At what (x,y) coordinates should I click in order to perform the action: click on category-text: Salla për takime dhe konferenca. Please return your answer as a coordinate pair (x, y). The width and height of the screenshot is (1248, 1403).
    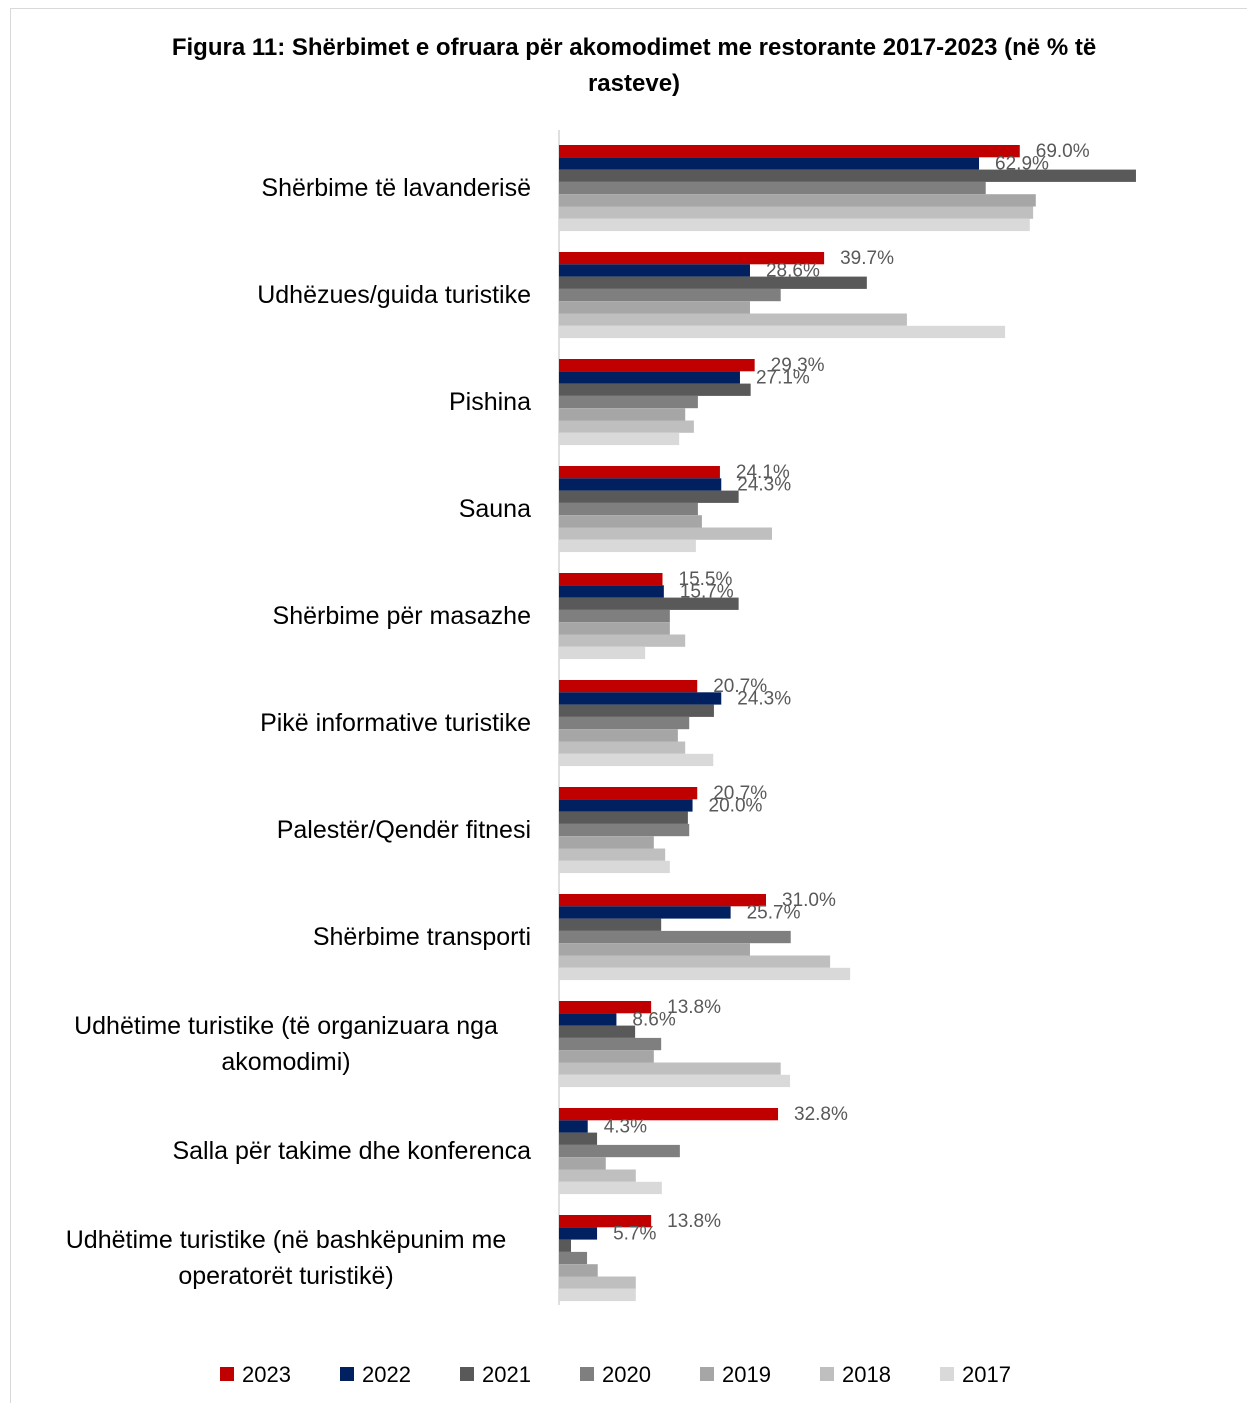
    Looking at the image, I should click on (351, 1151).